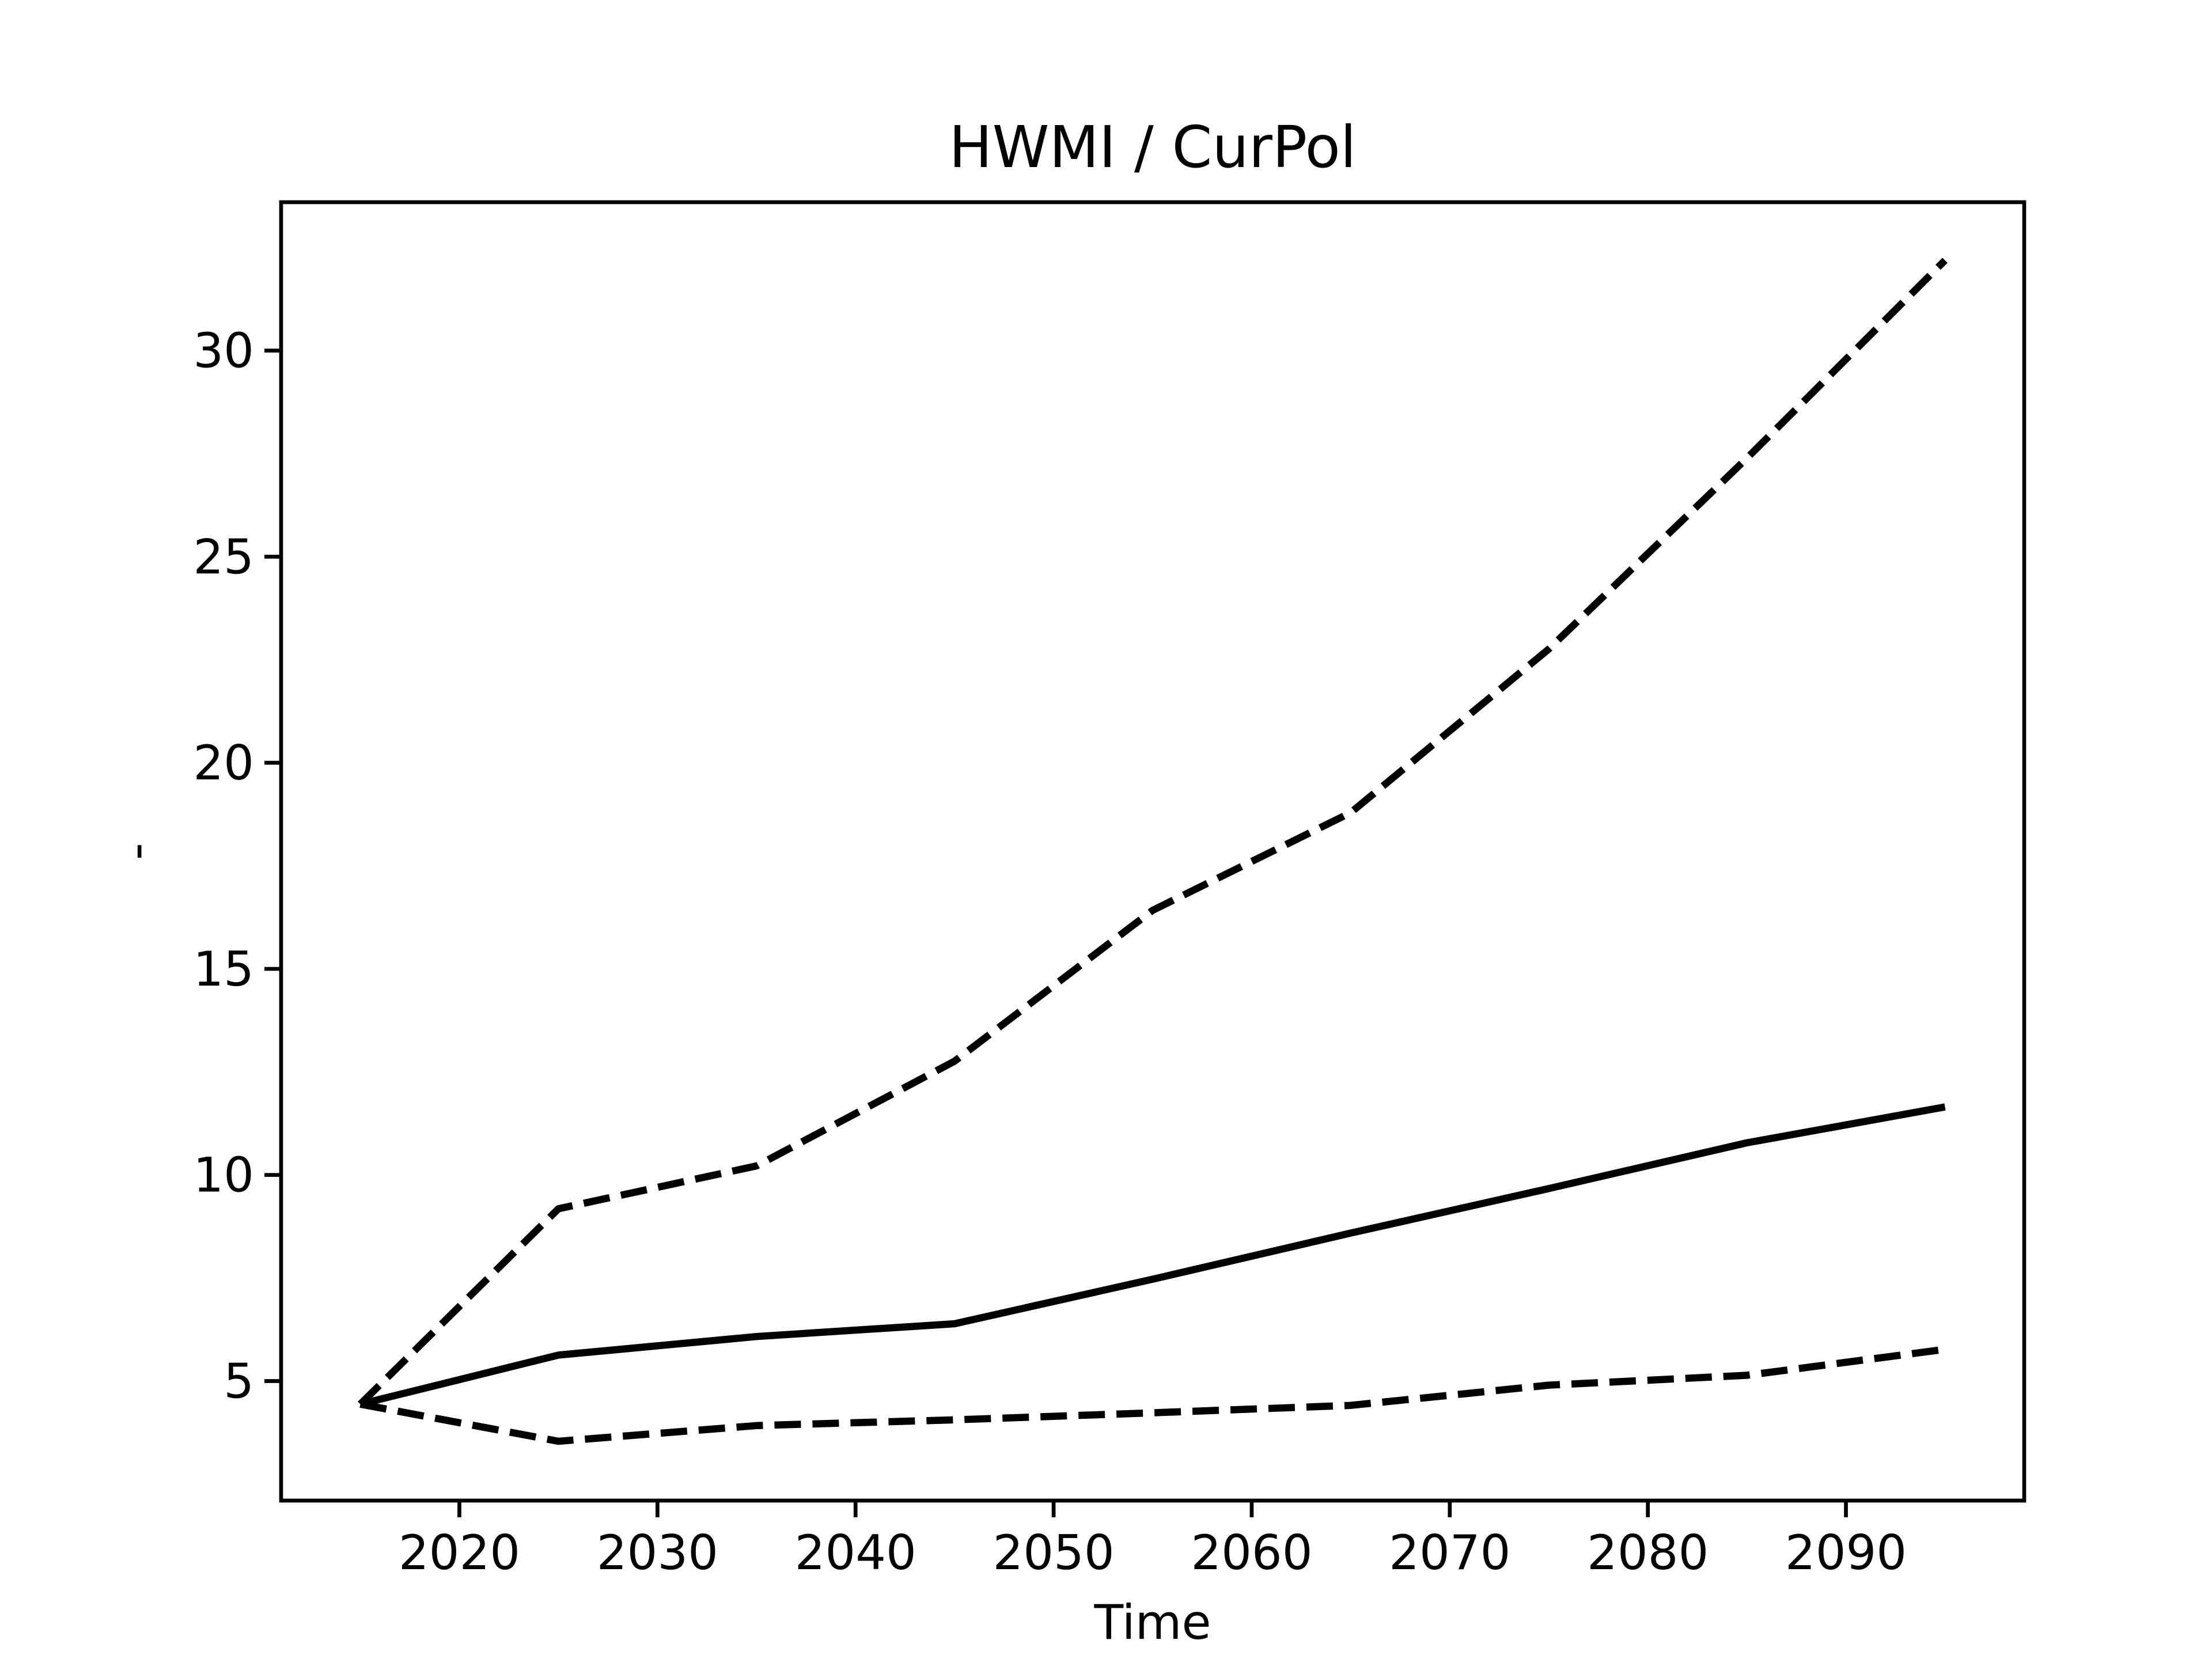 This screenshot has height=1659, width=2212. I want to click on y-tick-label: 15, so click(223, 969).